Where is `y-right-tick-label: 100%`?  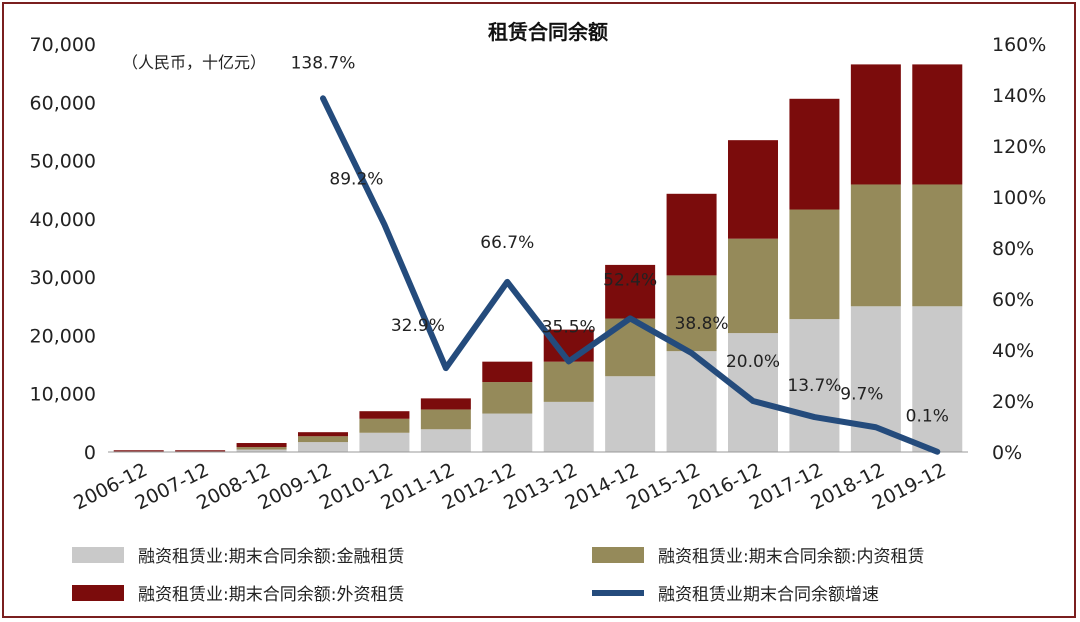
y-right-tick-label: 100% is located at coordinates (1019, 198).